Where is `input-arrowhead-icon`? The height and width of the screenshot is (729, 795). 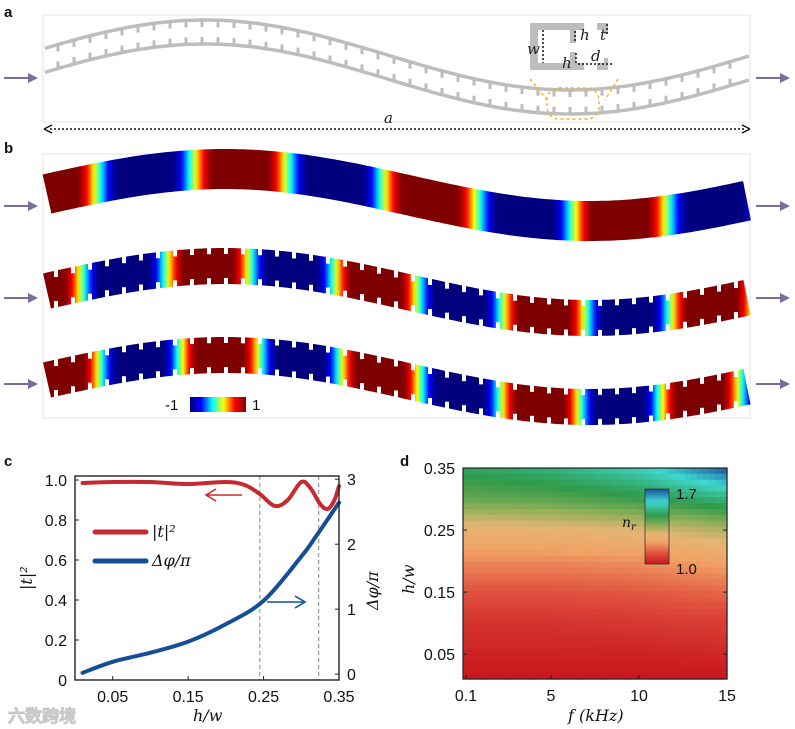 input-arrowhead-icon is located at coordinates (33, 206).